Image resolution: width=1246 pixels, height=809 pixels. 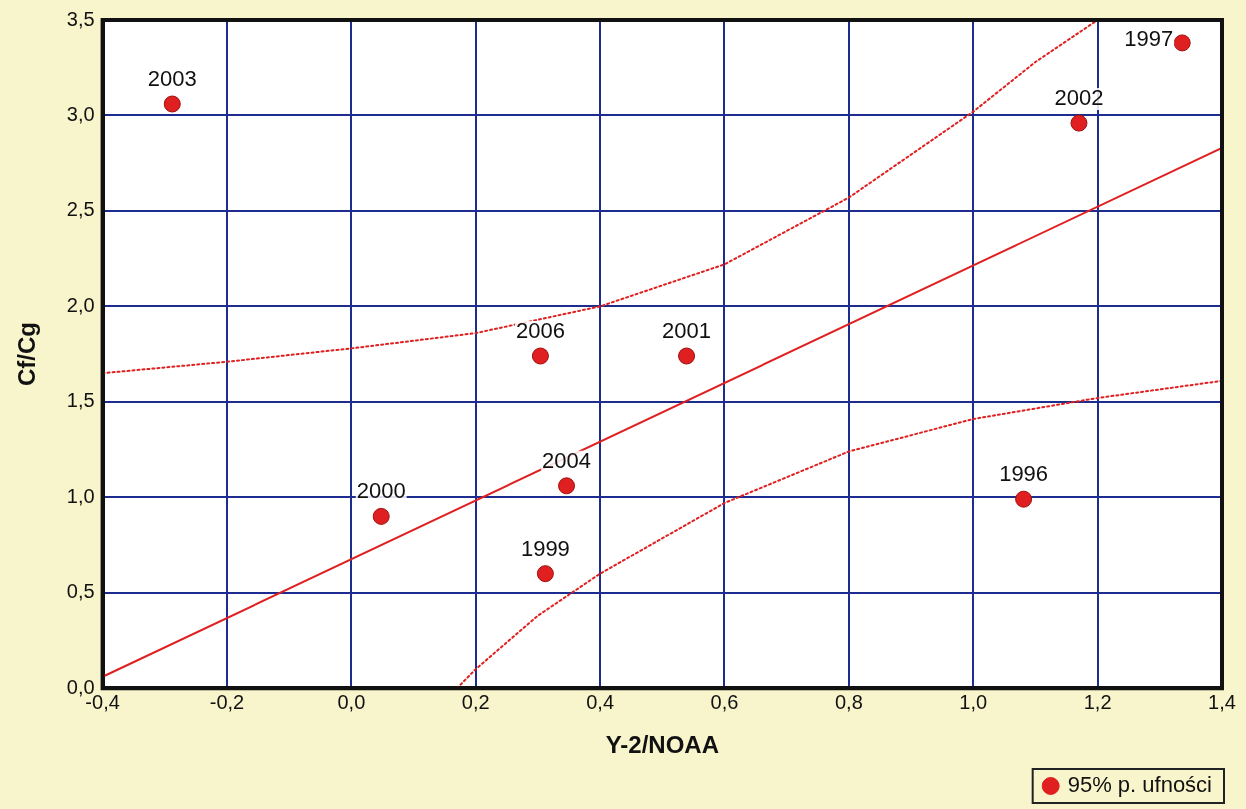 I want to click on y-tick-label: 1,5, so click(x=80, y=400).